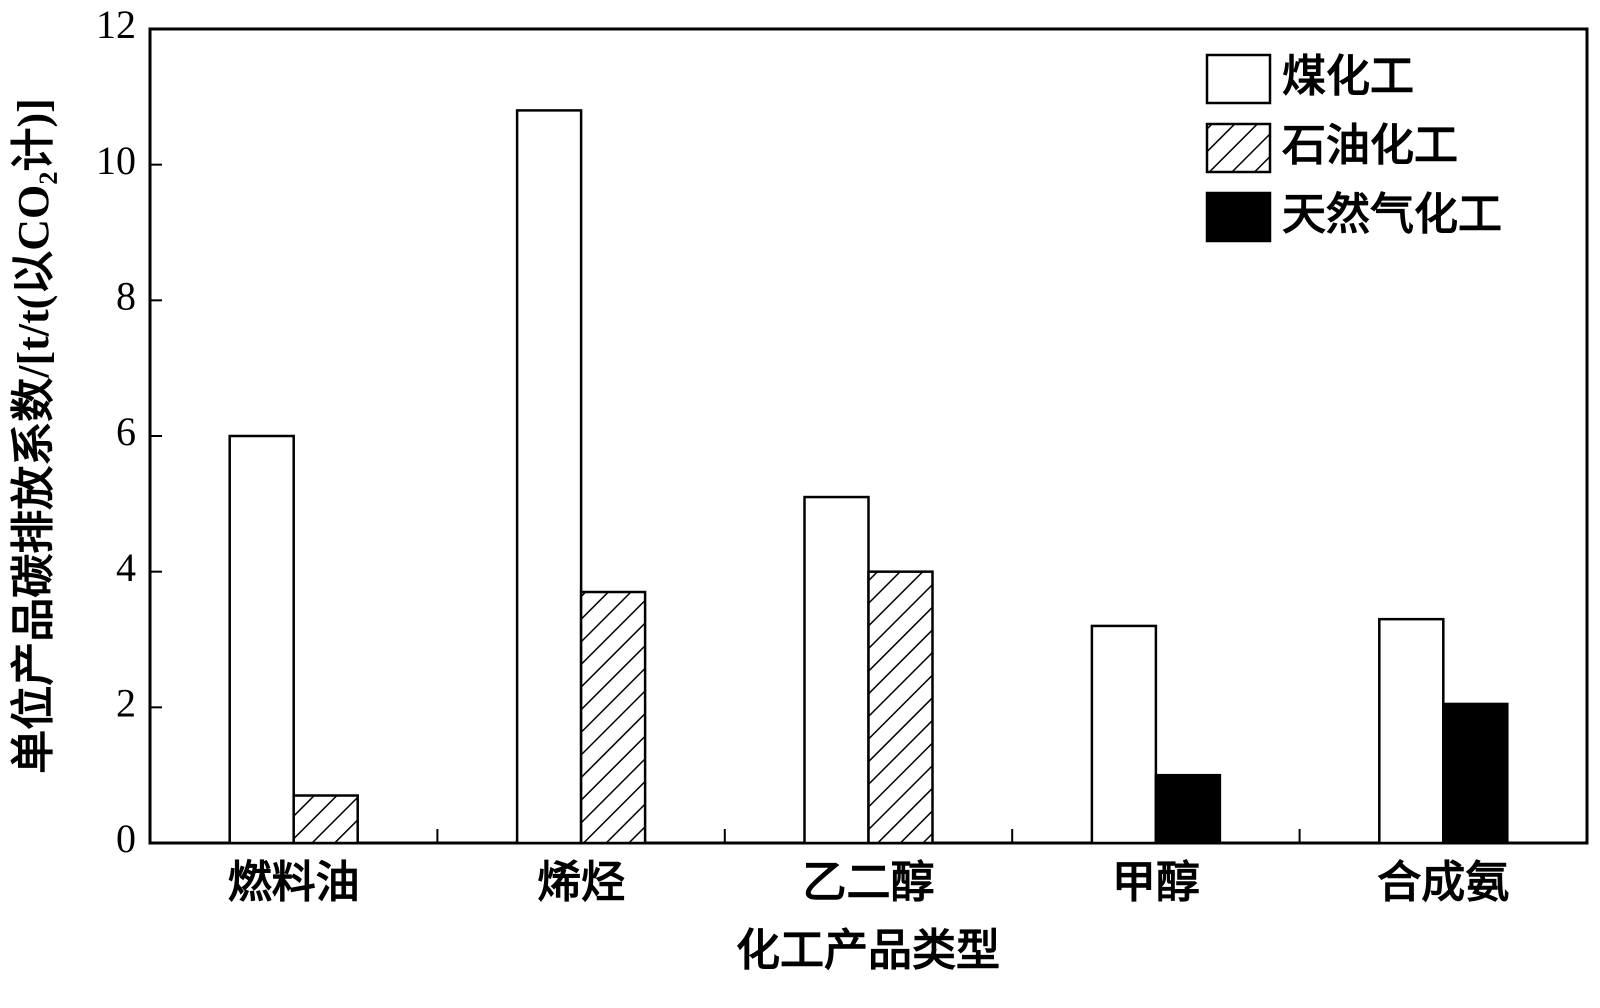 The image size is (1600, 1008). What do you see at coordinates (116, 24) in the screenshot?
I see `y-tick-label: 12` at bounding box center [116, 24].